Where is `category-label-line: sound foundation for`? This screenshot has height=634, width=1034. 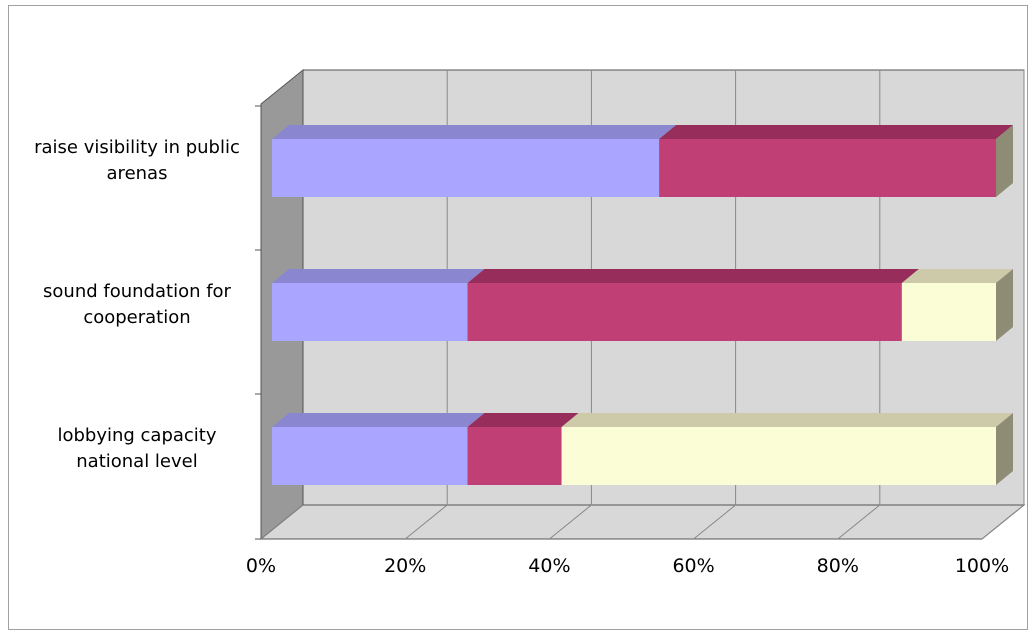 category-label-line: sound foundation for is located at coordinates (137, 291).